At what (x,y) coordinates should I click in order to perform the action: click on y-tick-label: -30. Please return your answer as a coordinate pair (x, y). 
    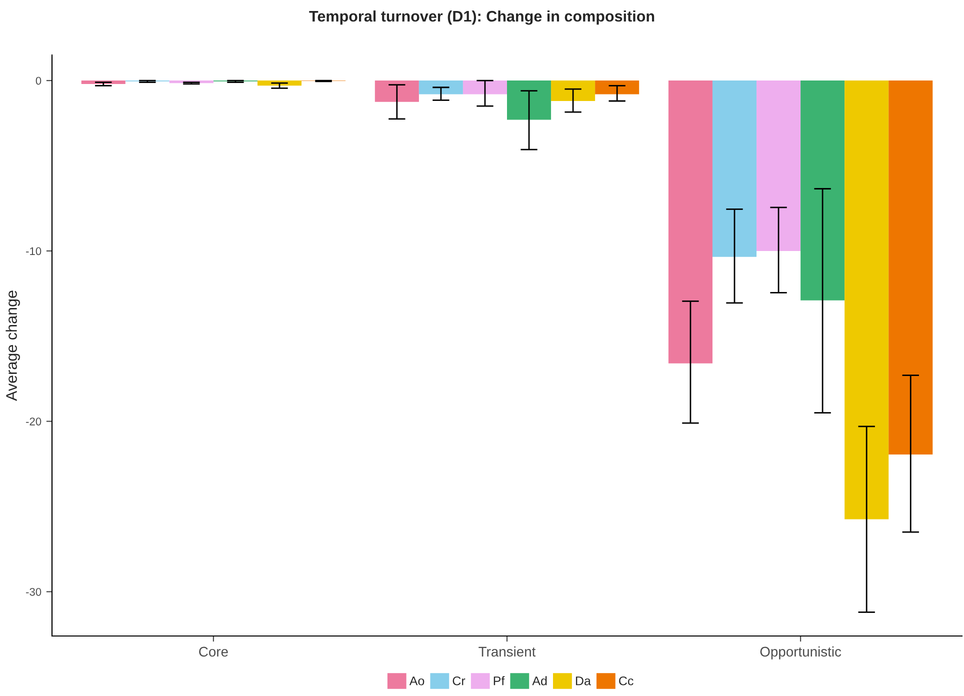
    Looking at the image, I should click on (34, 592).